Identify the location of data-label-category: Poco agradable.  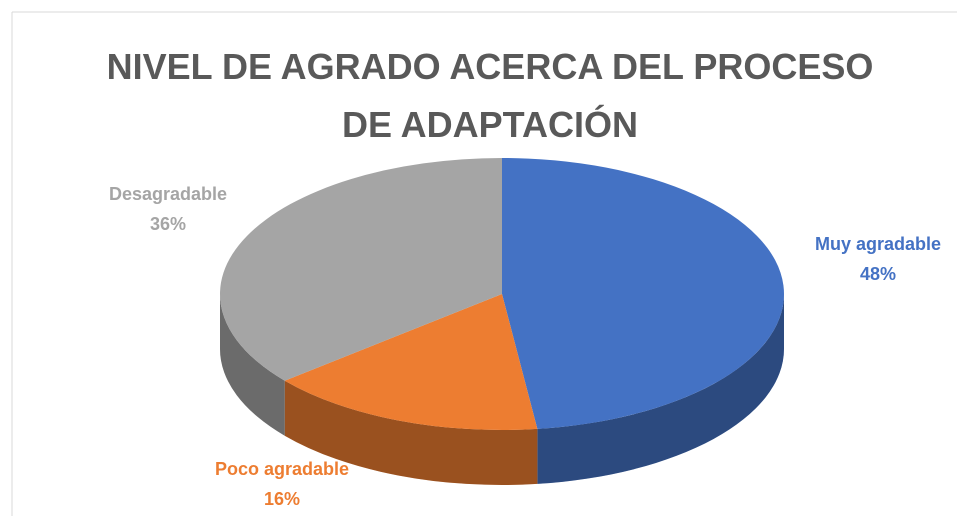
(282, 469).